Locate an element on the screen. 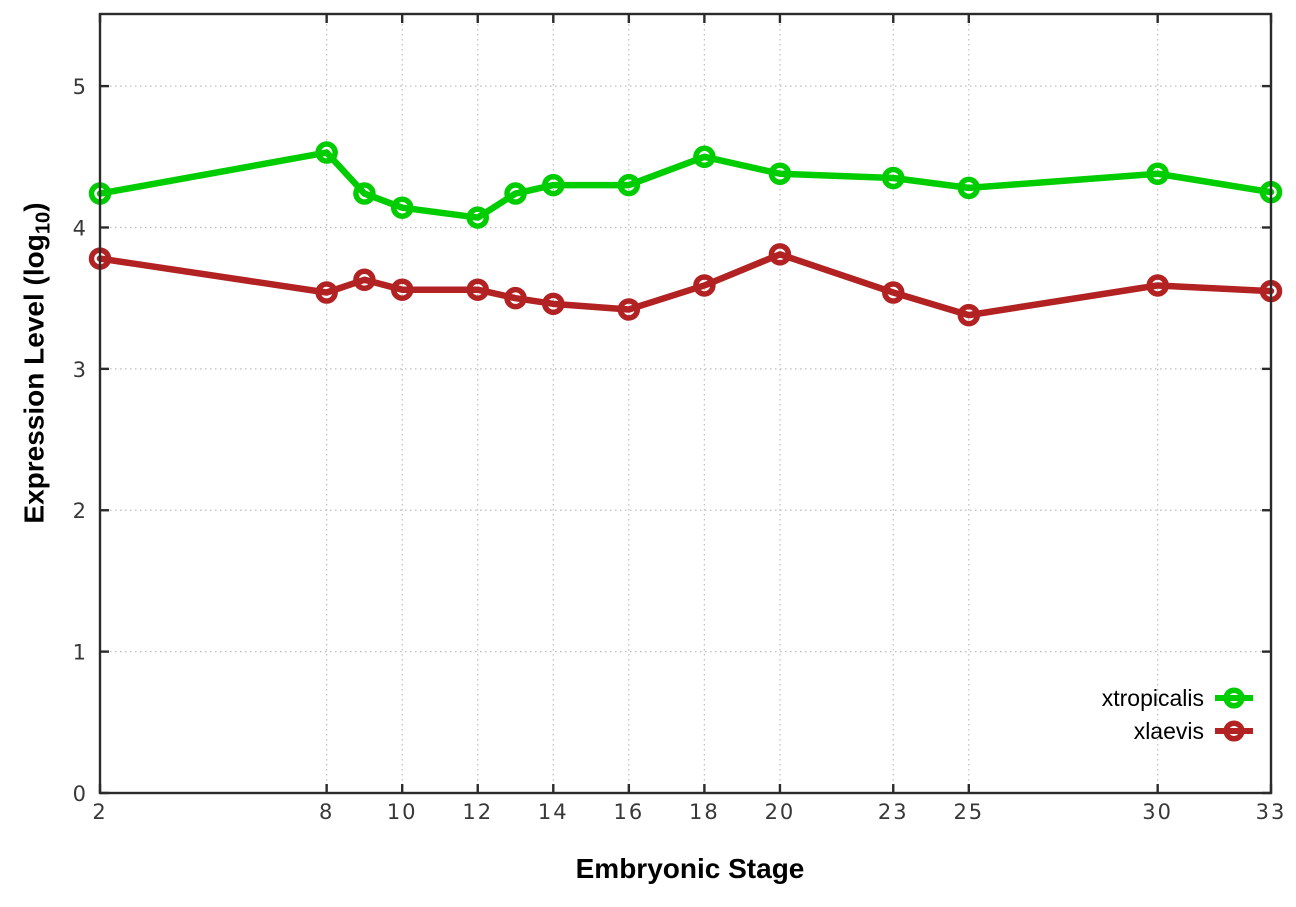 The height and width of the screenshot is (907, 1296). legend-entry-xtropicalis: xtropicalis is located at coordinates (1178, 698).